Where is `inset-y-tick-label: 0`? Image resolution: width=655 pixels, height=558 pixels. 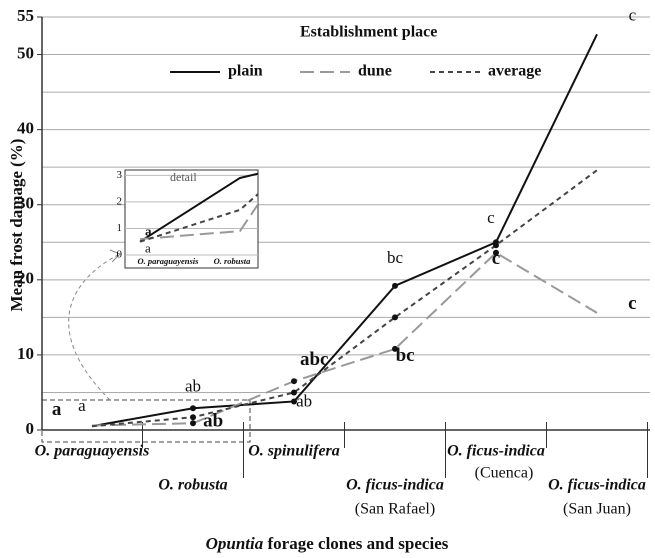 inset-y-tick-label: 0 is located at coordinates (120, 255).